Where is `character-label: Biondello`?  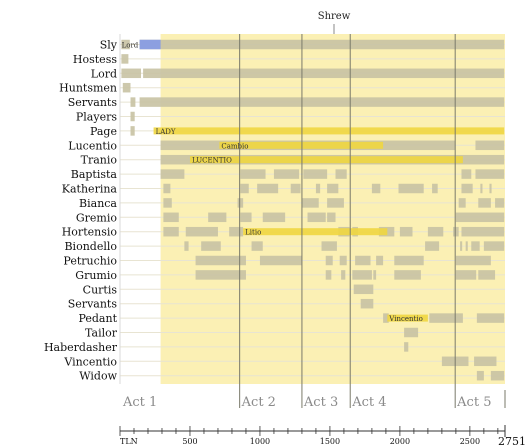
character-label: Biondello is located at coordinates (90, 246).